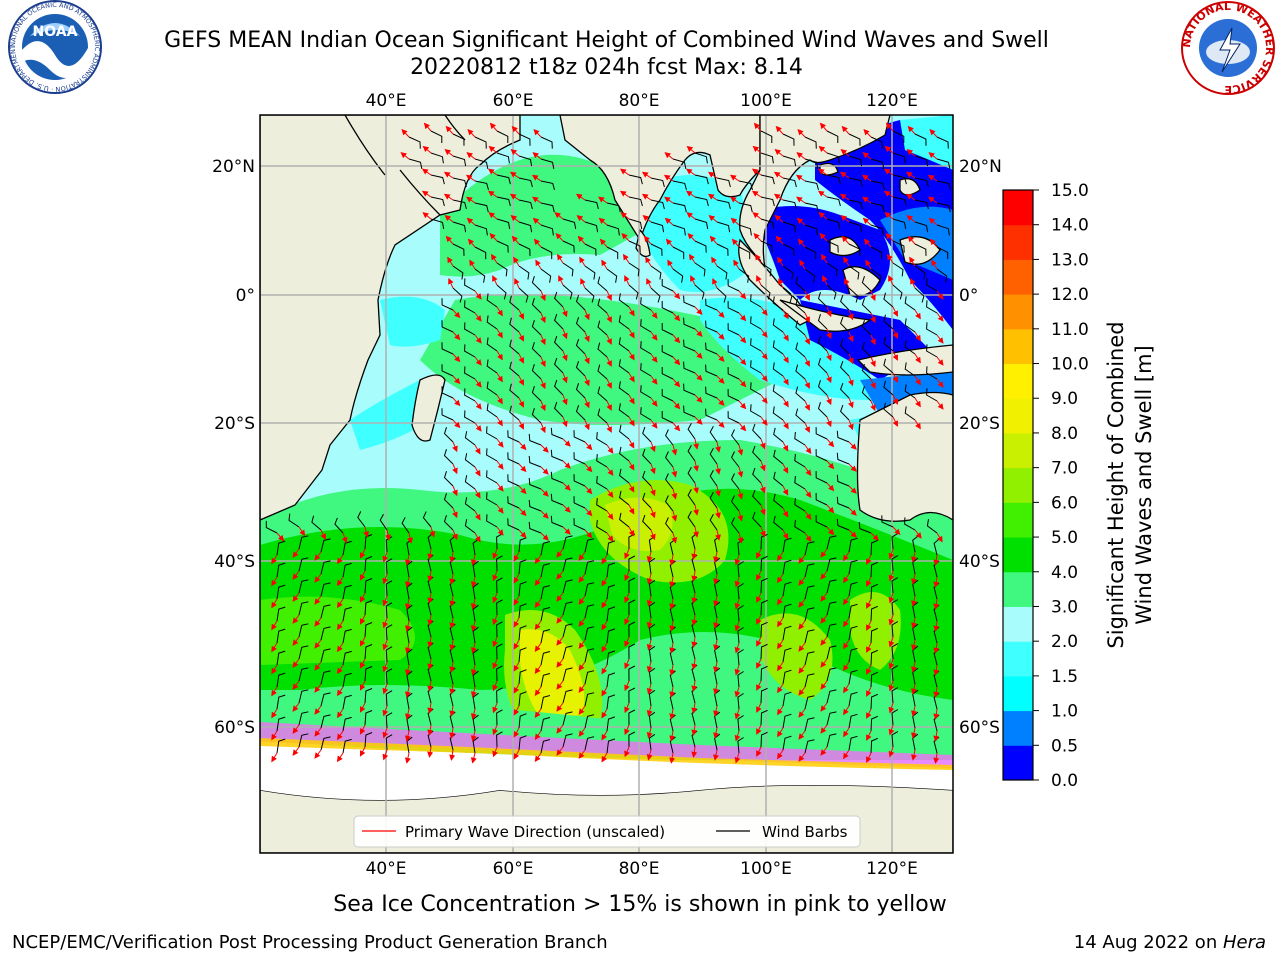 This screenshot has width=1280, height=960. Describe the element at coordinates (1070, 191) in the screenshot. I see `colorbar-tick-label: 15.0` at that location.